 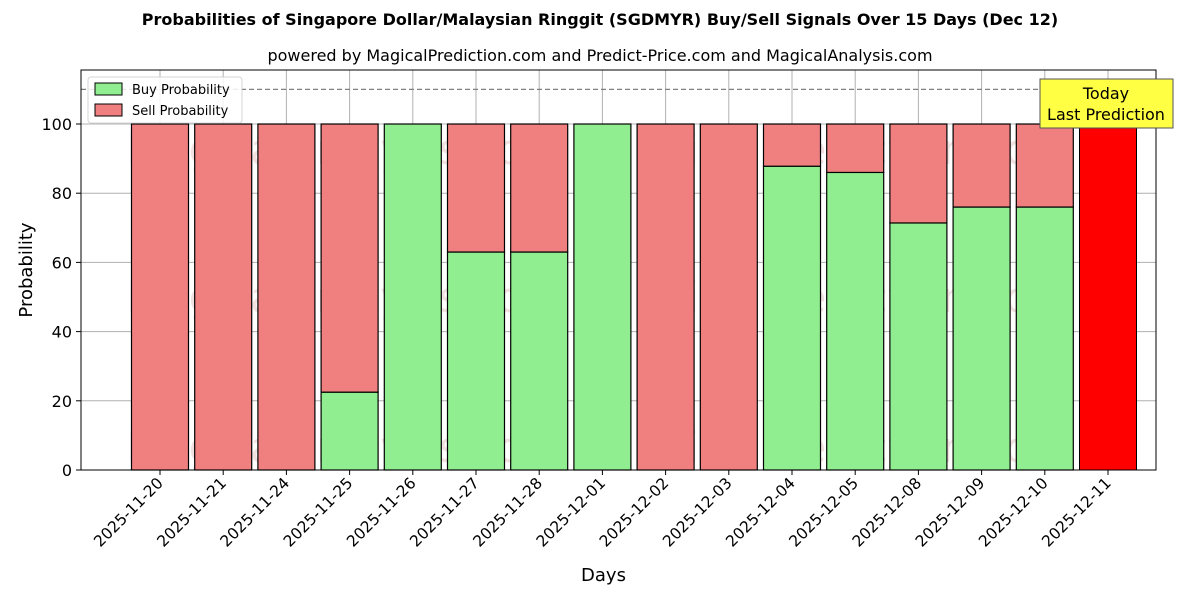 What do you see at coordinates (108, 110) in the screenshot?
I see `legend-swatch-sell` at bounding box center [108, 110].